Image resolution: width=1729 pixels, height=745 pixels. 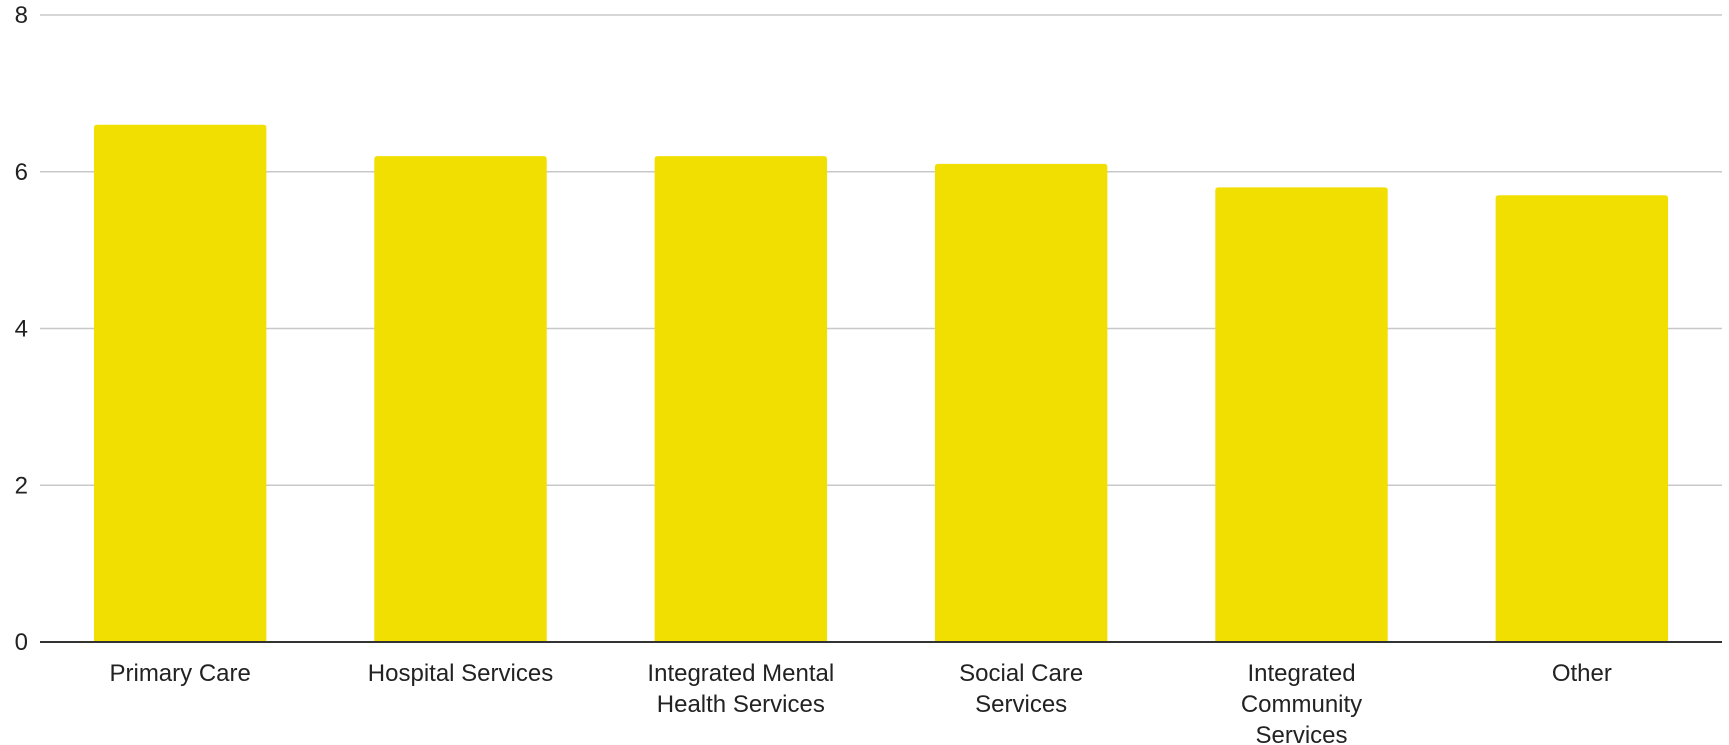 I want to click on x-tick-label: Primary Care, so click(x=179, y=673).